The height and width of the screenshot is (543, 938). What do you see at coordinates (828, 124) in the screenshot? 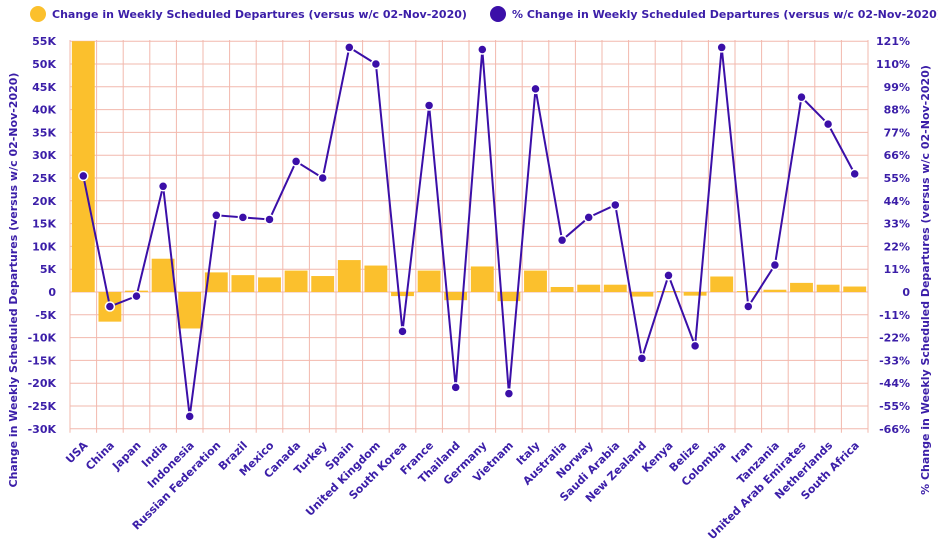
I see `point-netherlands` at bounding box center [828, 124].